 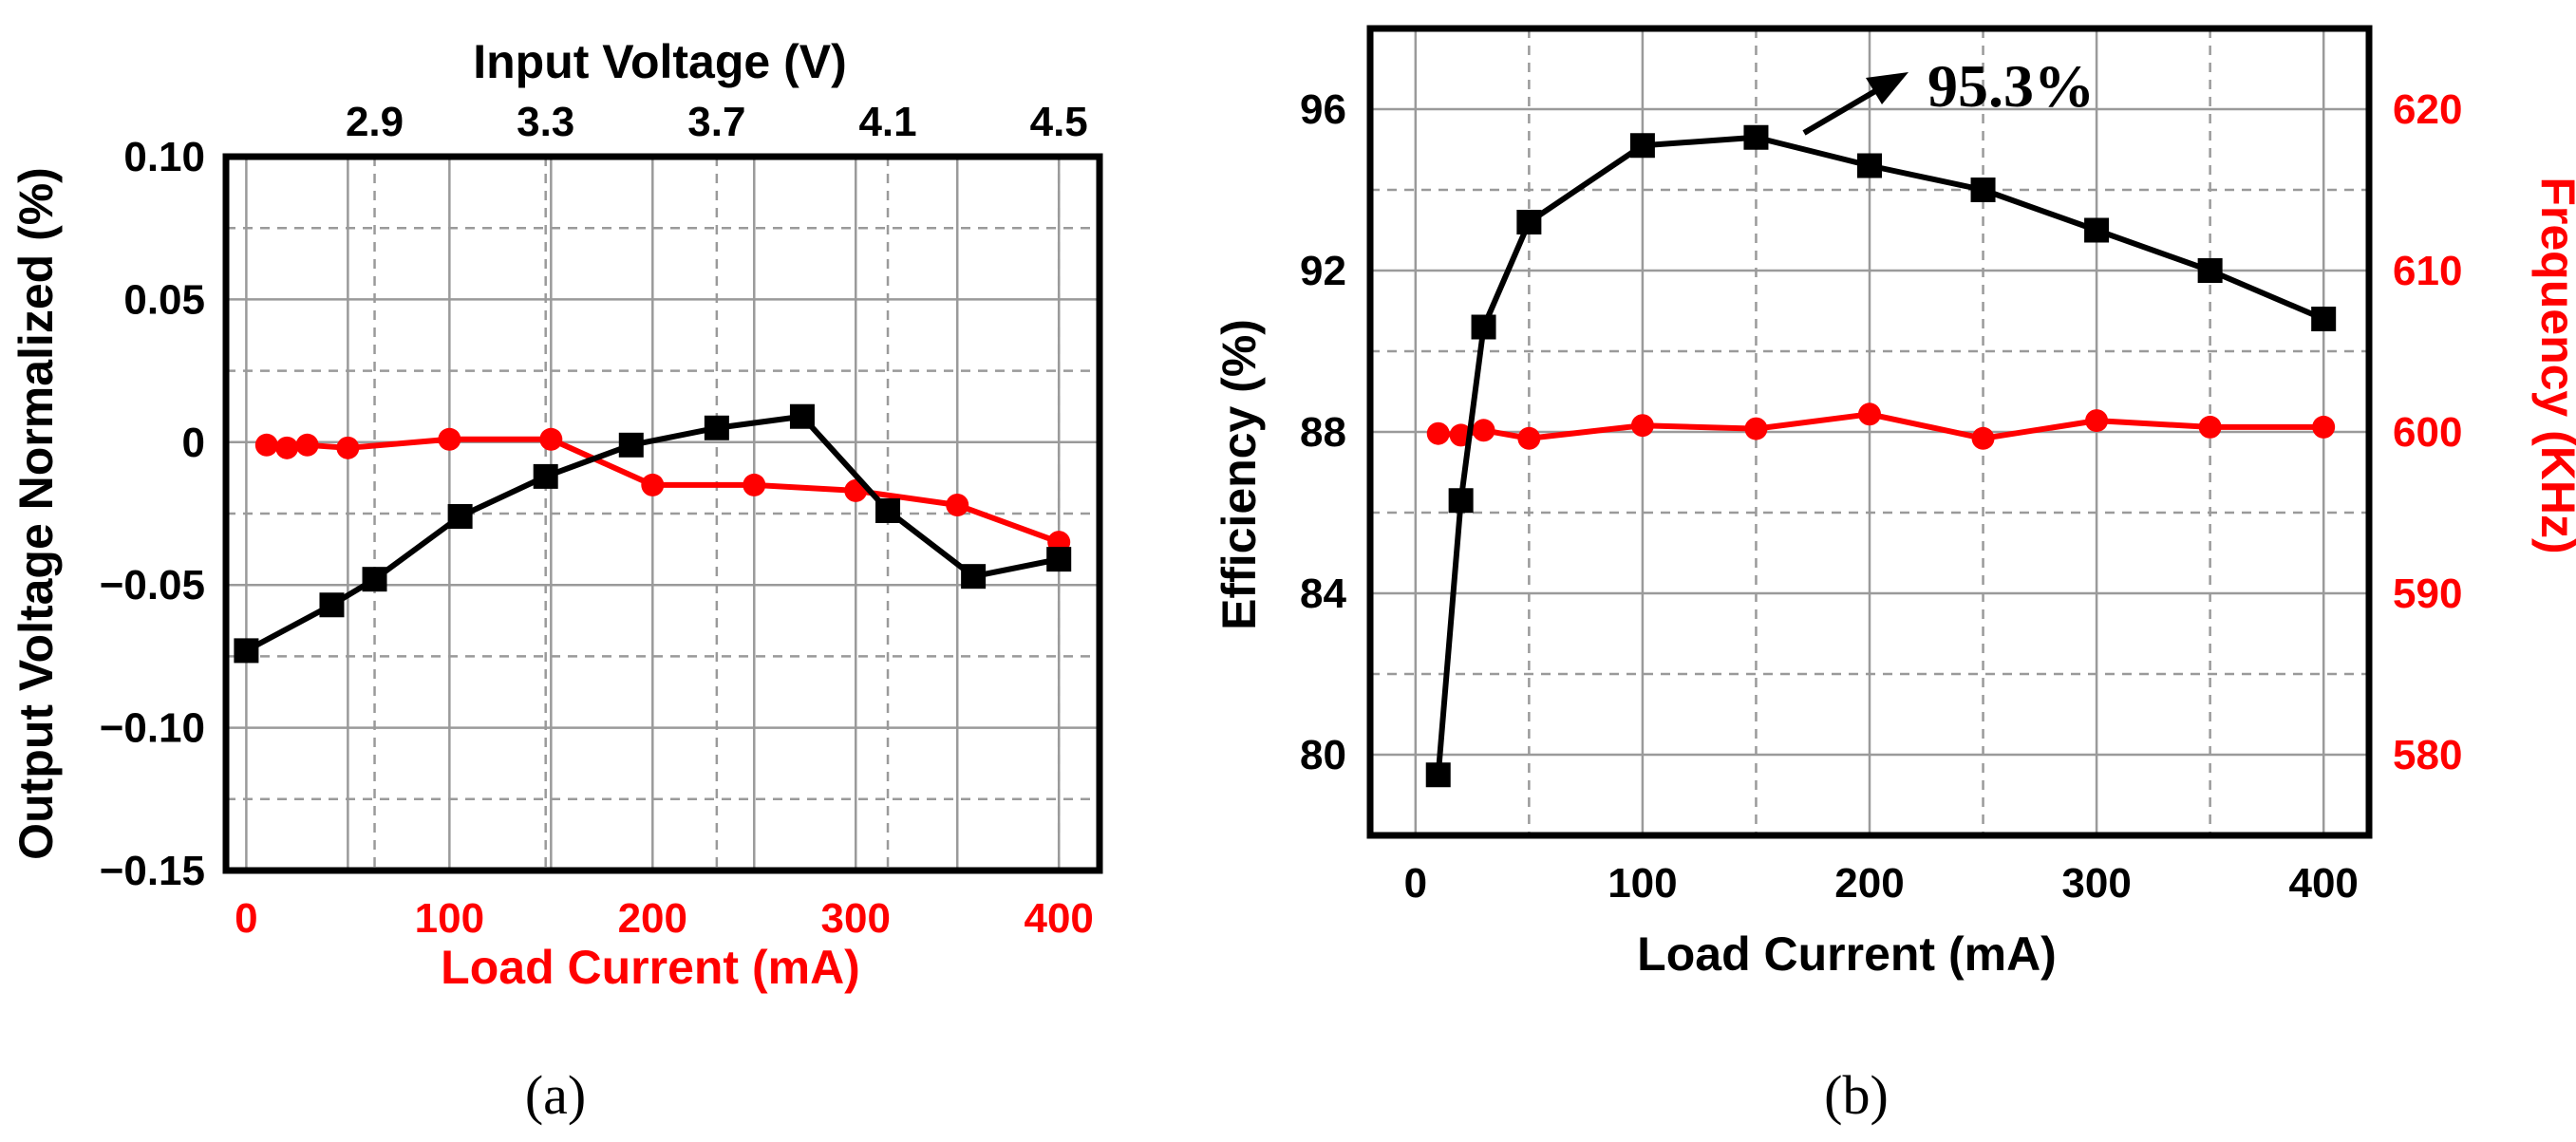 What do you see at coordinates (1856, 1095) in the screenshot?
I see `panel-b-label: (b)` at bounding box center [1856, 1095].